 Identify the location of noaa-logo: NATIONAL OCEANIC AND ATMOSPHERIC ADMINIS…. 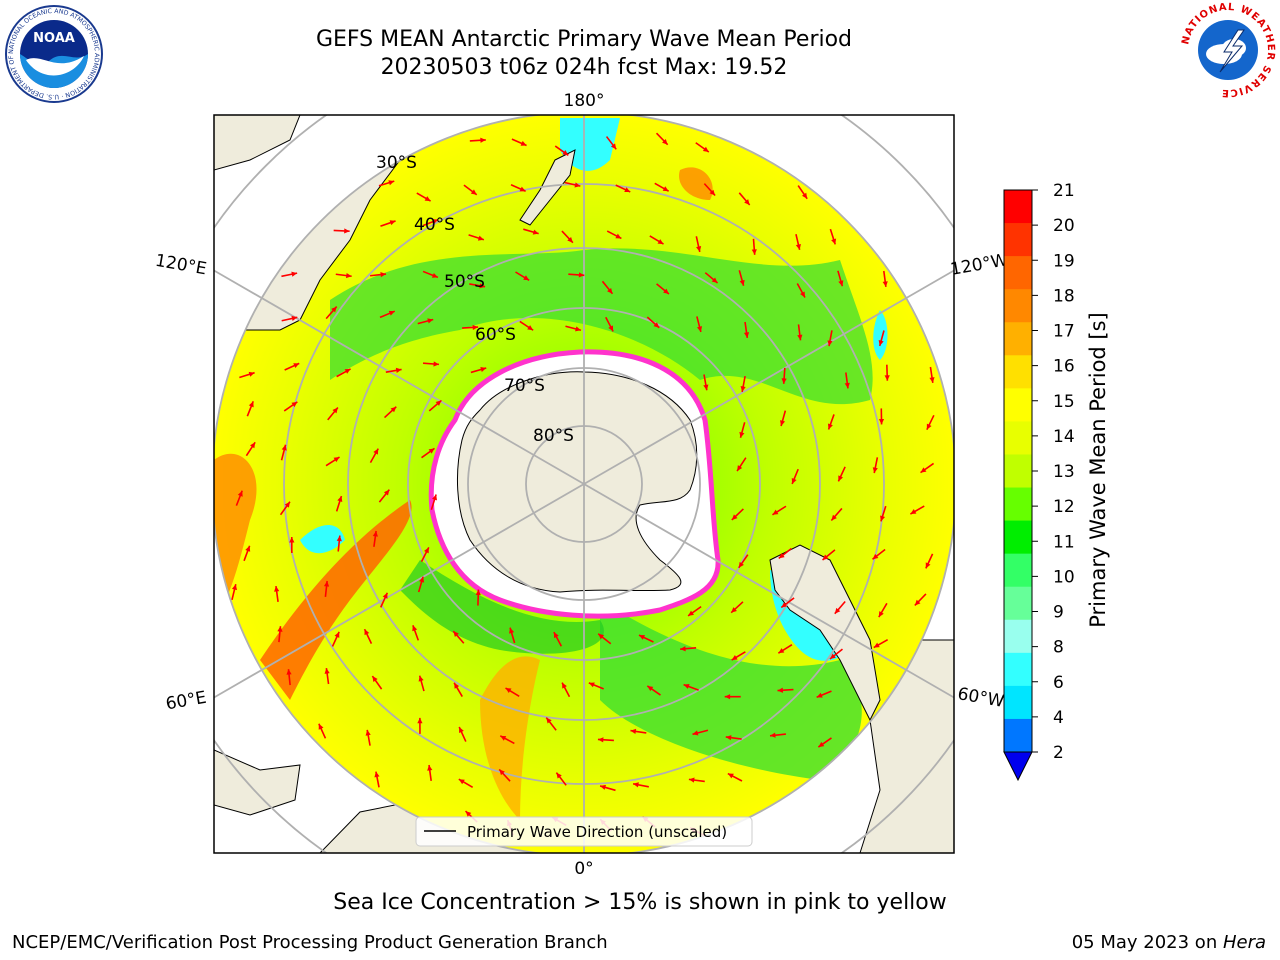
(53, 53).